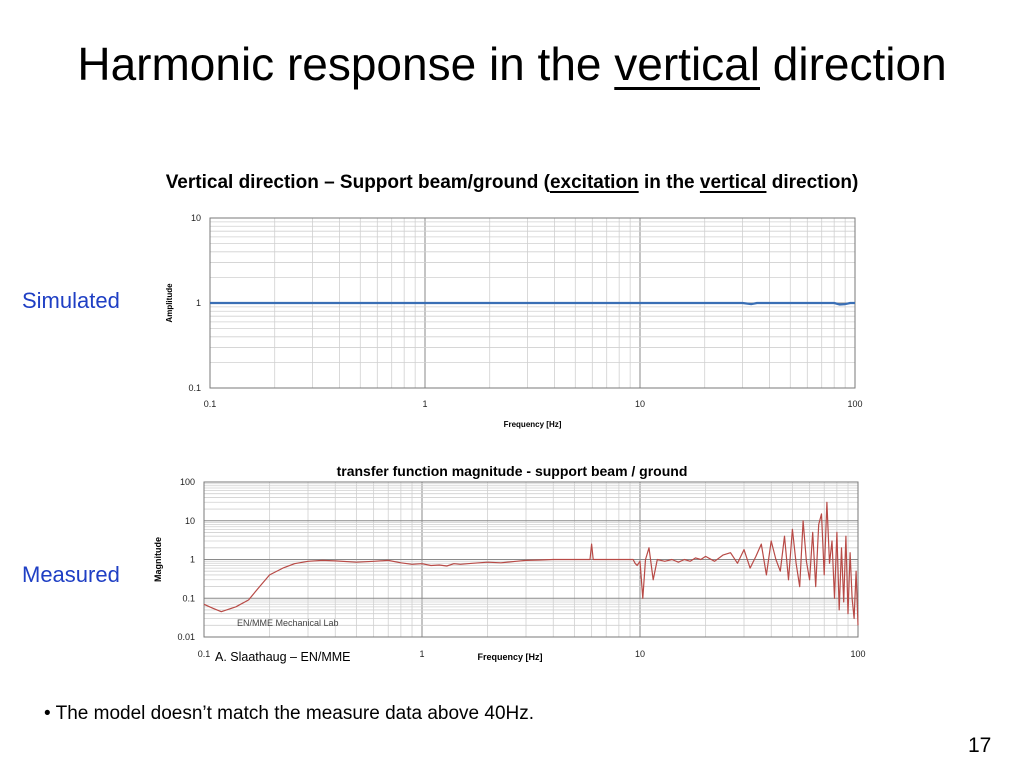  I want to click on measured-label: Measured, so click(71, 574).